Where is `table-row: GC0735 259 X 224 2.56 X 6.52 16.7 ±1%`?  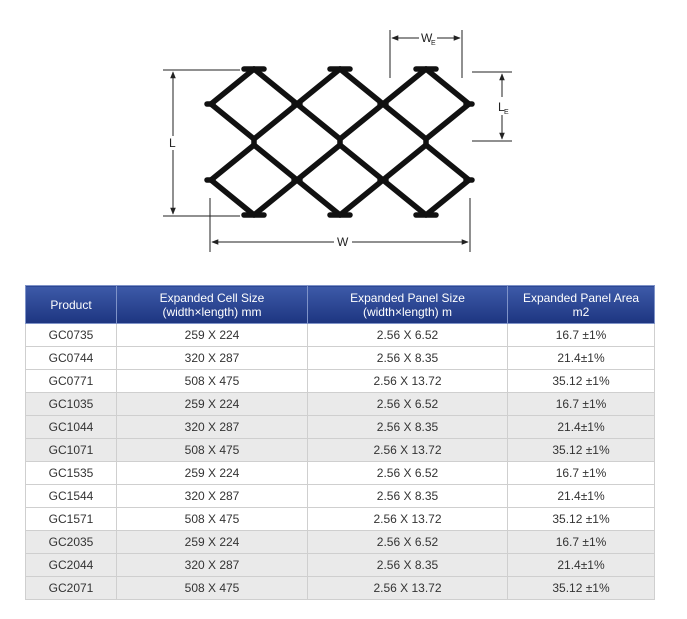 table-row: GC0735 259 X 224 2.56 X 6.52 16.7 ±1% is located at coordinates (340, 335).